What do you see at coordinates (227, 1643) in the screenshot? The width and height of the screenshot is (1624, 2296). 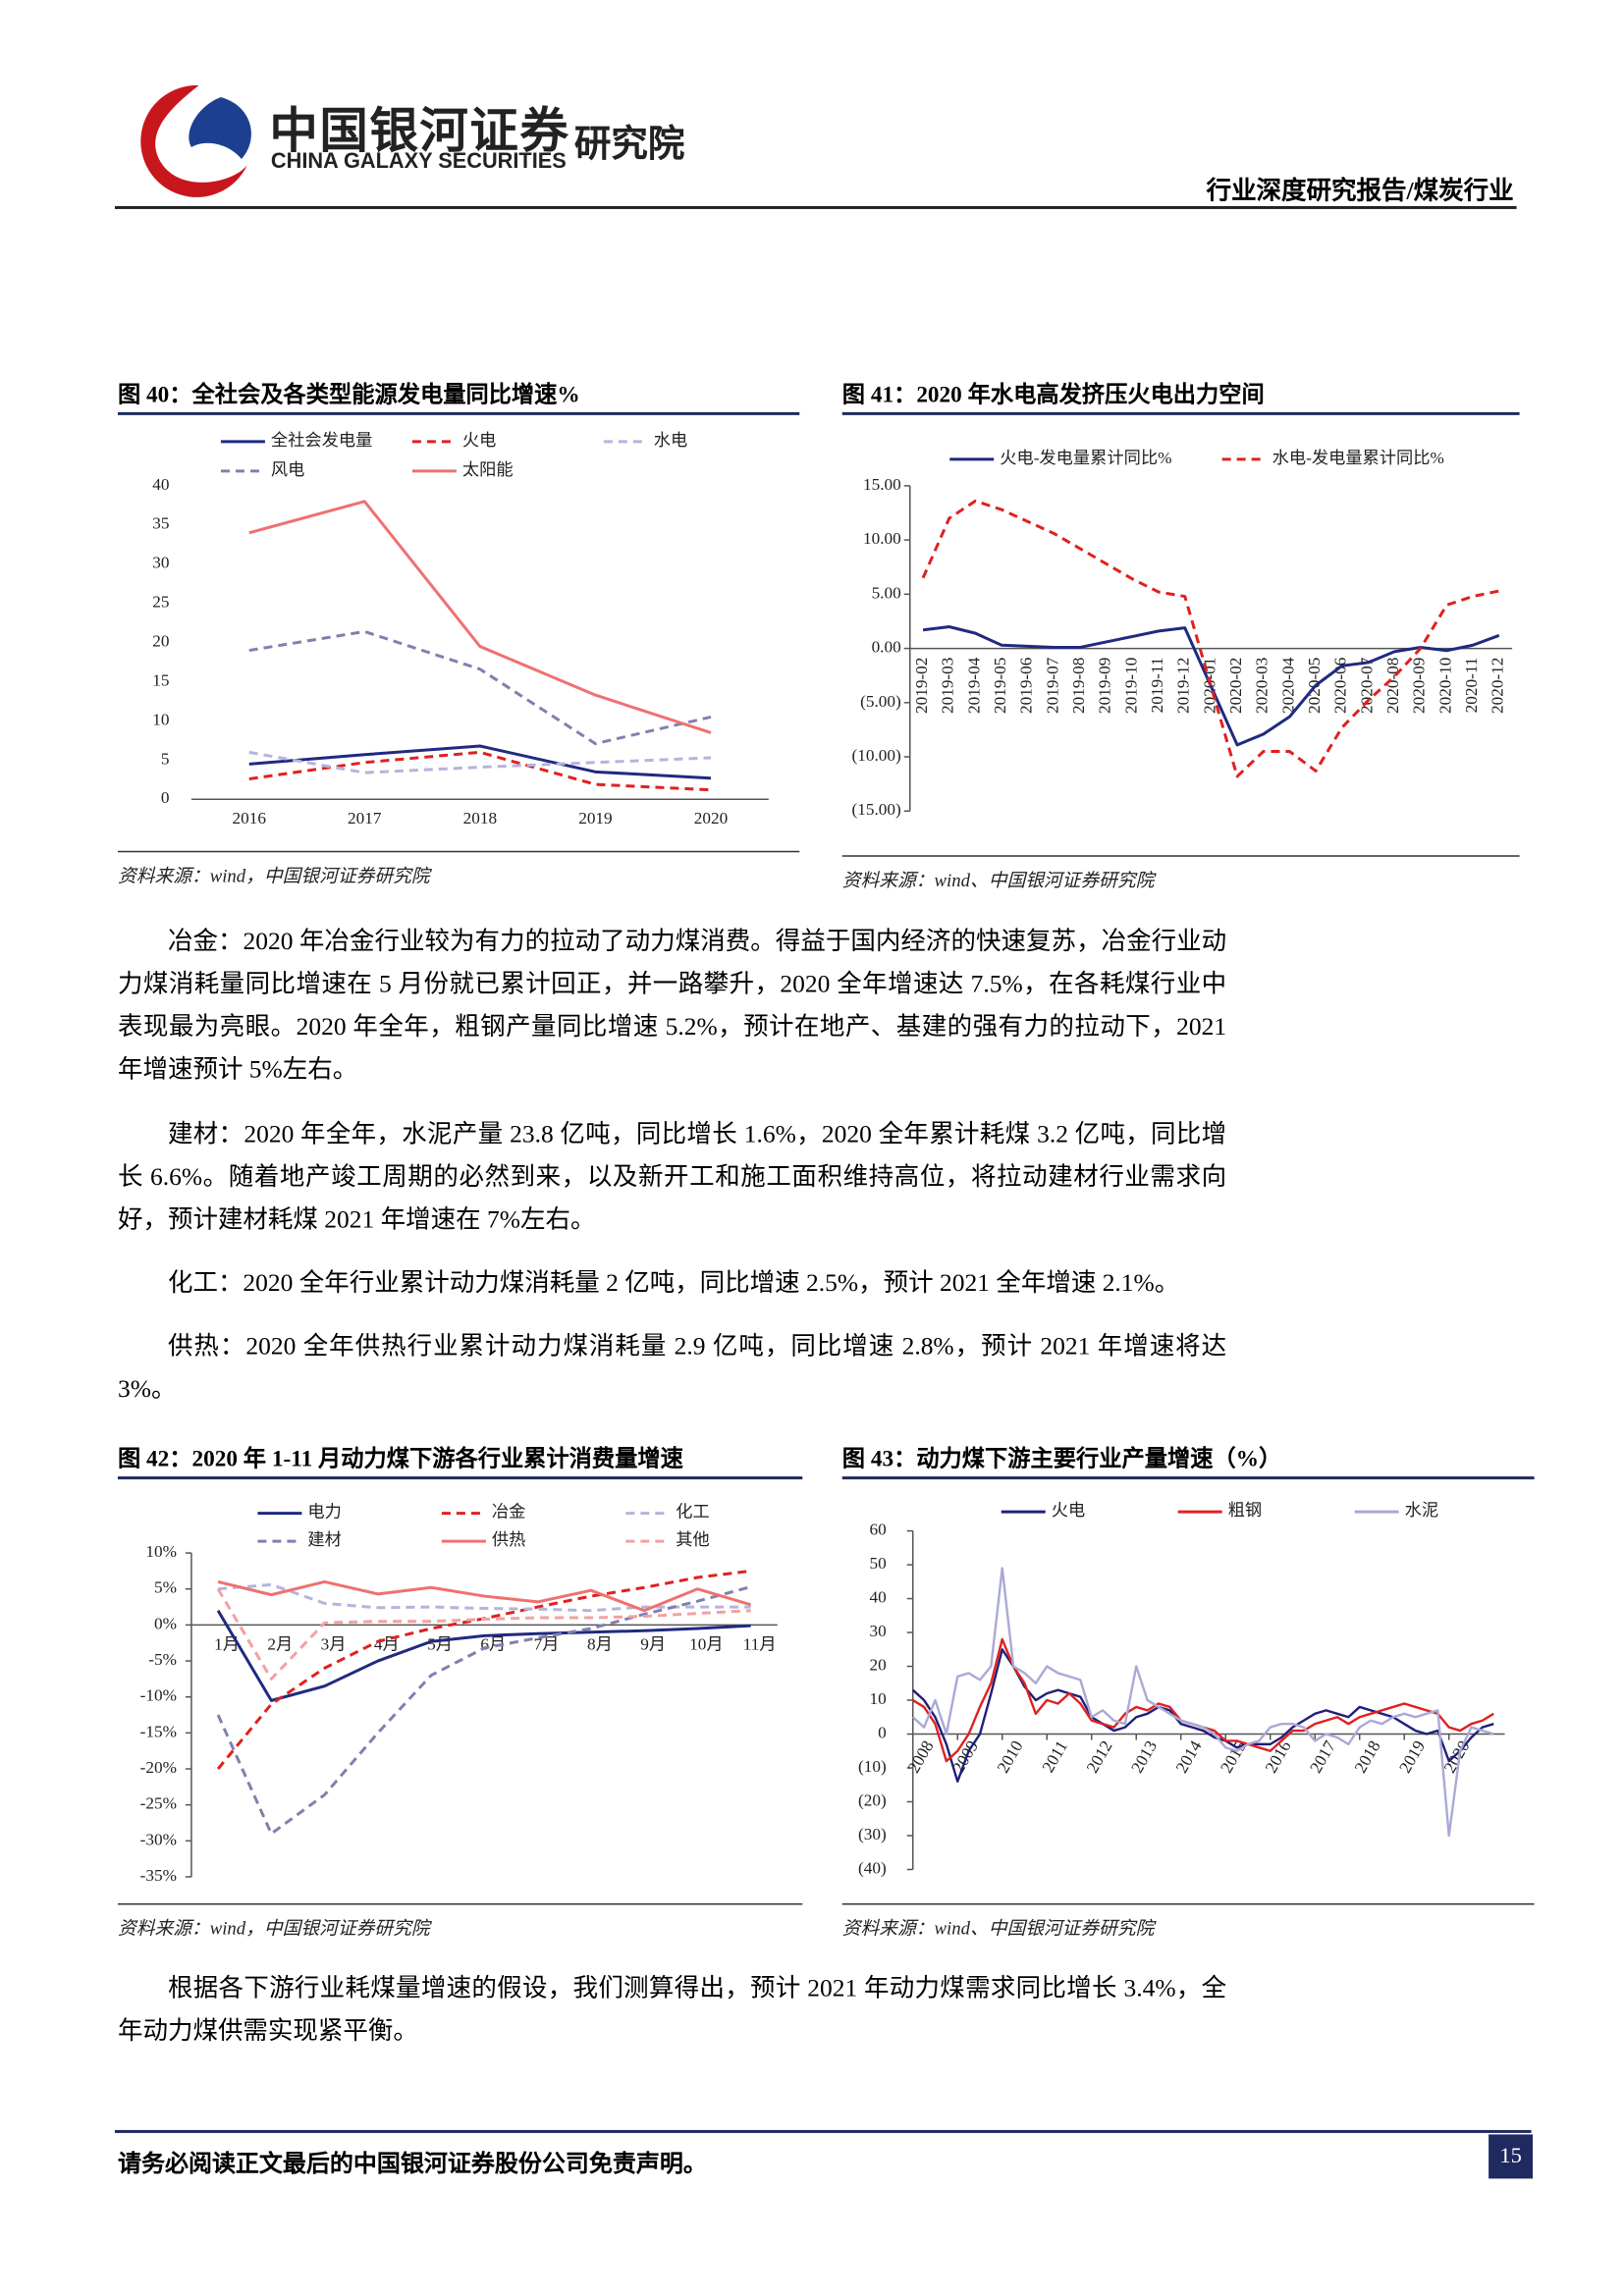 I see `x-tick-label: 1月` at bounding box center [227, 1643].